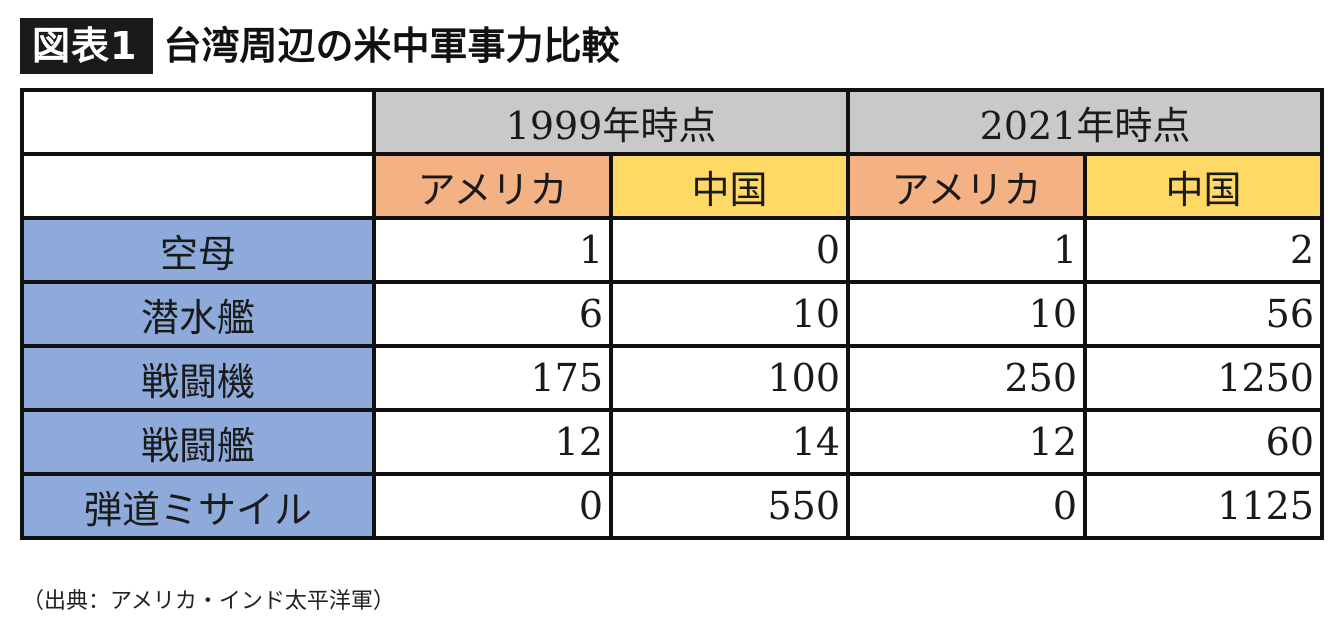 The height and width of the screenshot is (630, 1340). I want to click on table-row: 戦闘機 175 100 250 1250, so click(672, 378).